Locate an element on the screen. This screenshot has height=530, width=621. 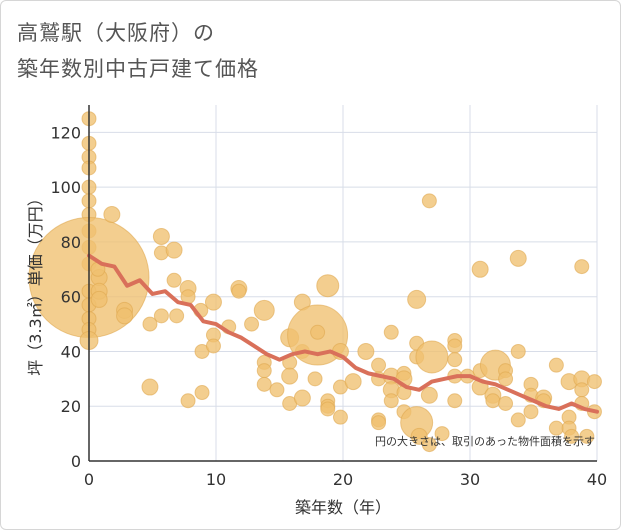
y-tick-label: 100 is located at coordinates (65, 187).